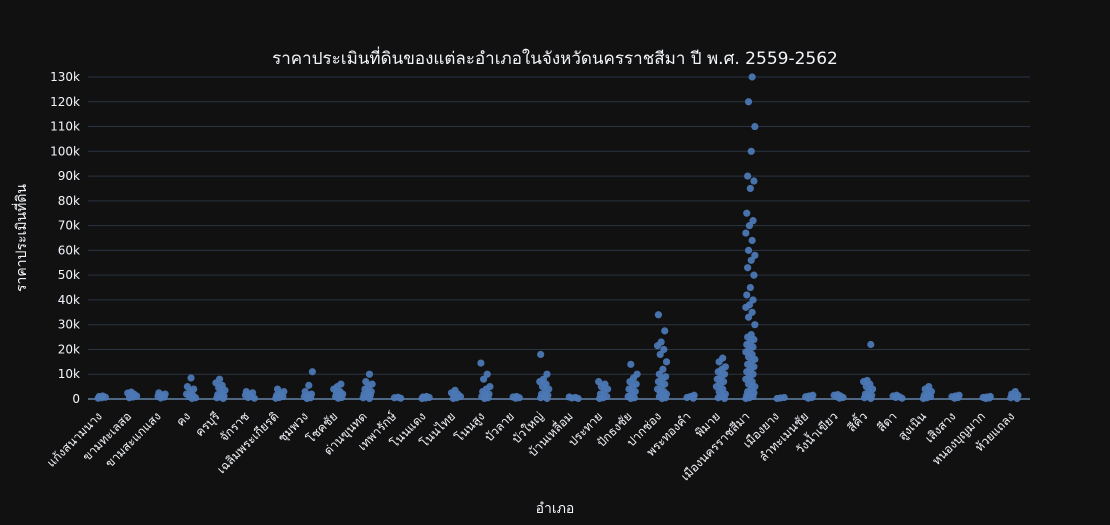  Describe the element at coordinates (69, 250) in the screenshot. I see `y-tick-label: 60k` at that location.